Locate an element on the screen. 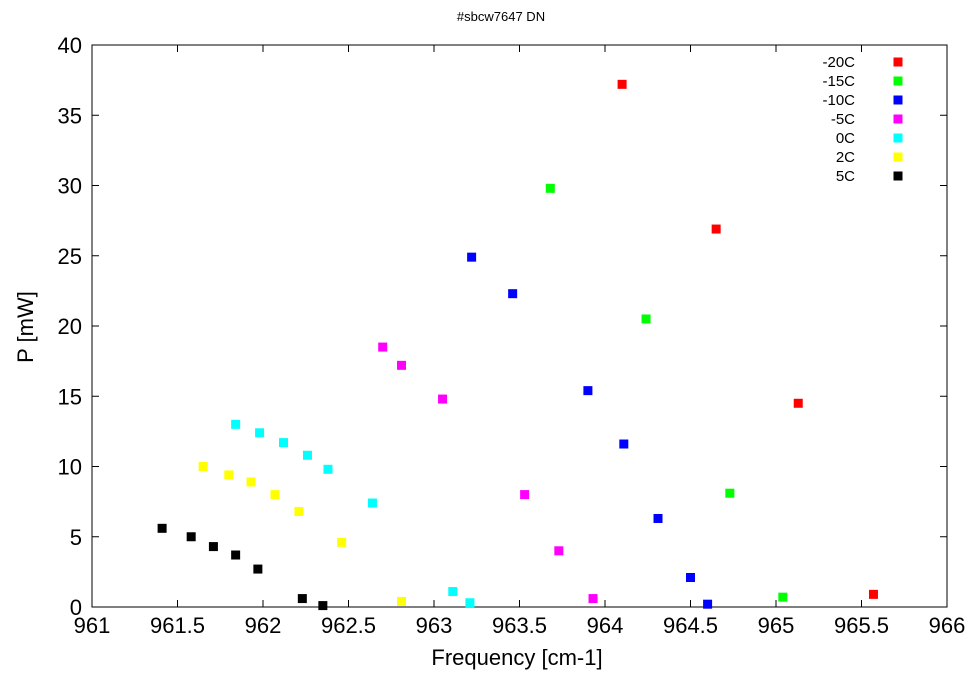 The image size is (977, 677). y-tick-label: 20 is located at coordinates (70, 326).